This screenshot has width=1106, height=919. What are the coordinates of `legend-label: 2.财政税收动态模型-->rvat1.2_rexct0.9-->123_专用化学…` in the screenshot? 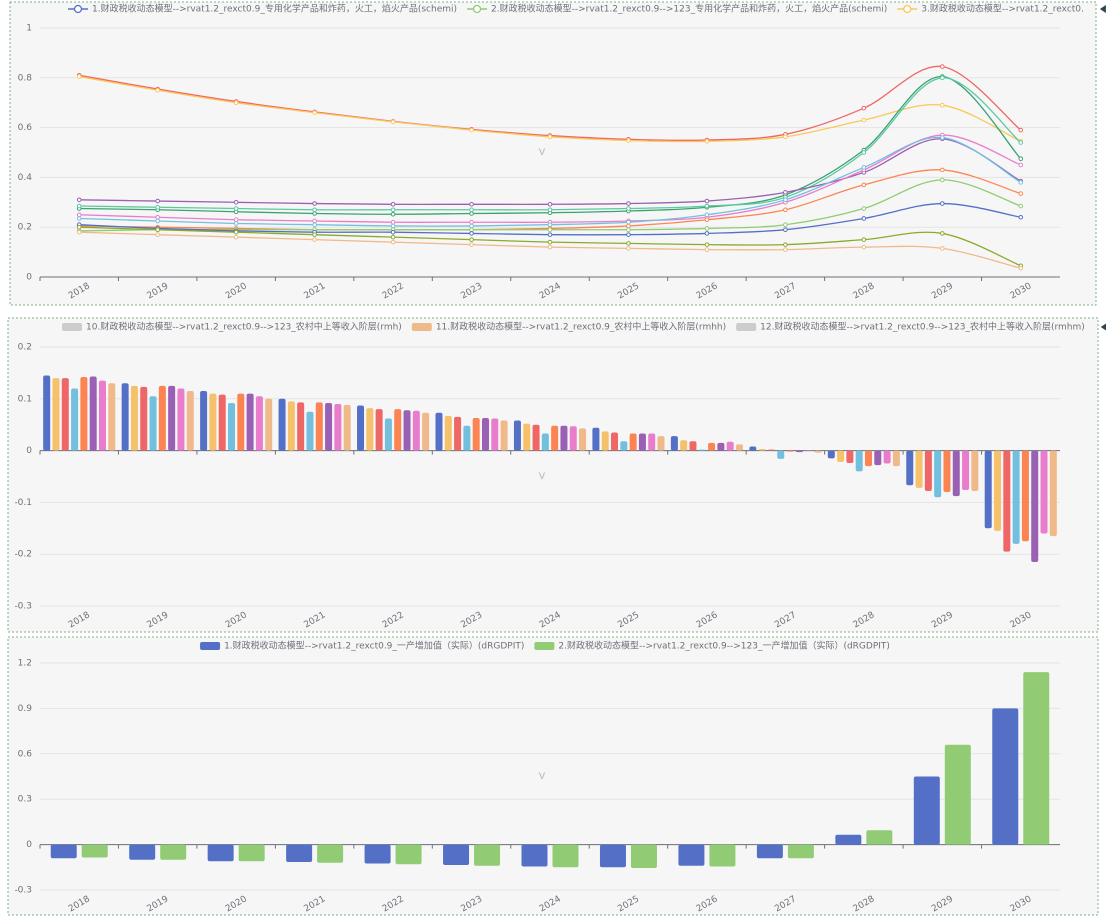 It's located at (689, 9).